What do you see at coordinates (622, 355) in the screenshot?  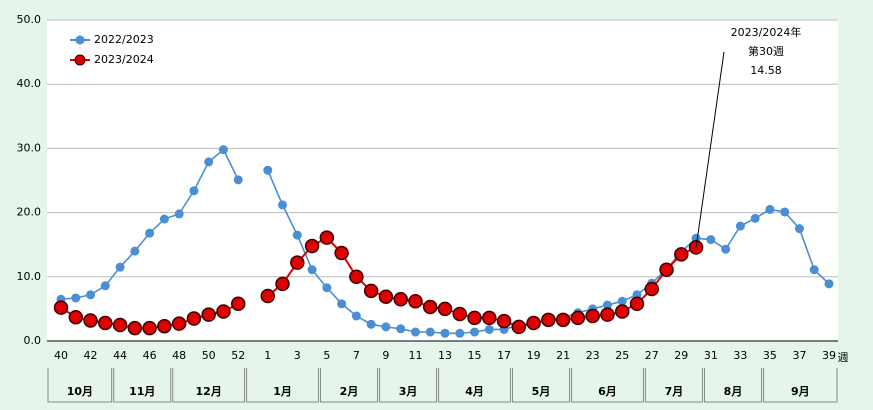 I see `x-tick-label: 25` at bounding box center [622, 355].